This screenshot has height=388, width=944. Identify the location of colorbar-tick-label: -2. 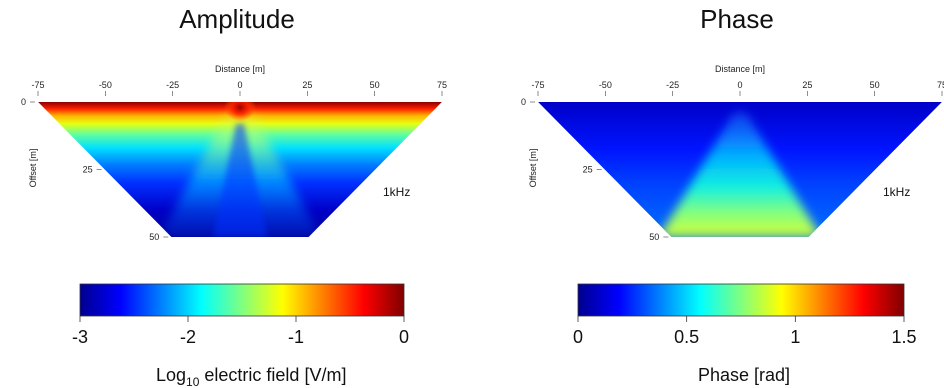
(188, 337).